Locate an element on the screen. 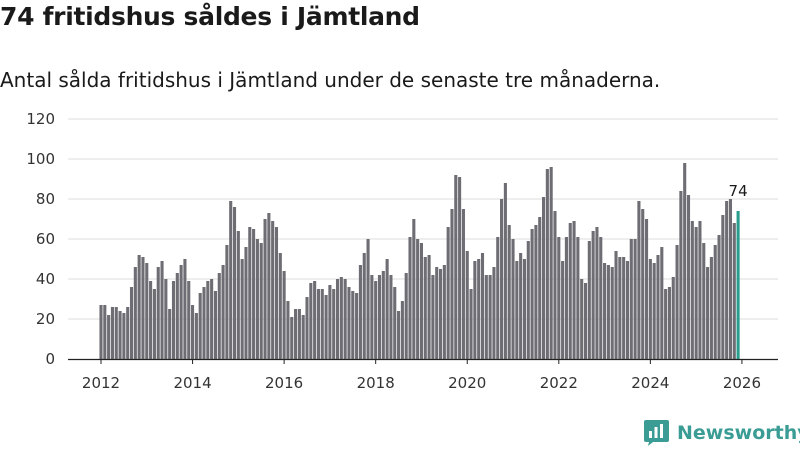 This screenshot has height=450, width=800. x-axis-ticks: 2012 2014 2016 2018 2020 2022 2024 2026 is located at coordinates (421, 375).